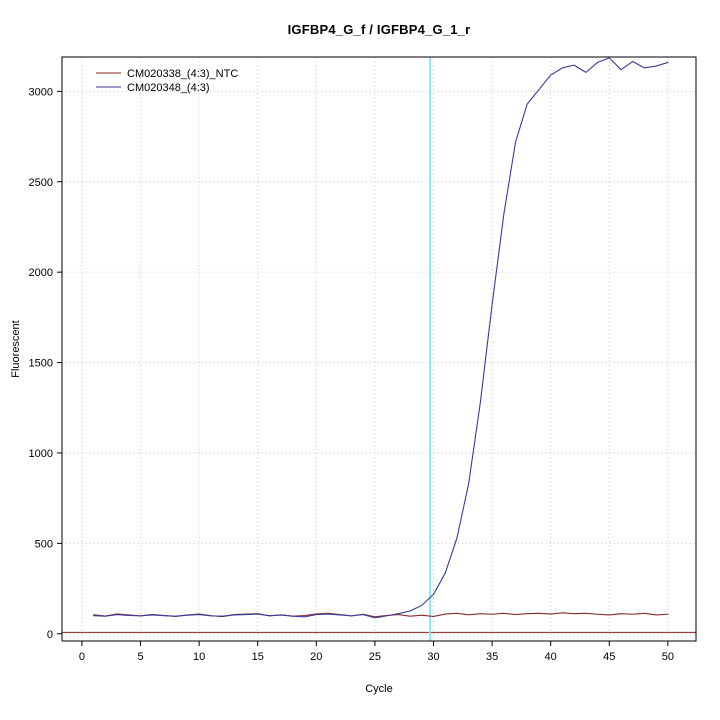  What do you see at coordinates (140, 657) in the screenshot?
I see `x-tick-label: 5` at bounding box center [140, 657].